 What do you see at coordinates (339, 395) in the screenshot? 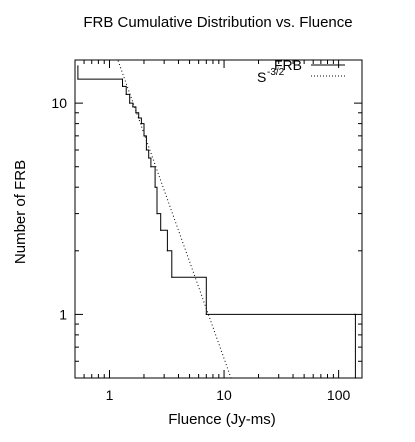
I see `x-tick-label: 100` at bounding box center [339, 395].